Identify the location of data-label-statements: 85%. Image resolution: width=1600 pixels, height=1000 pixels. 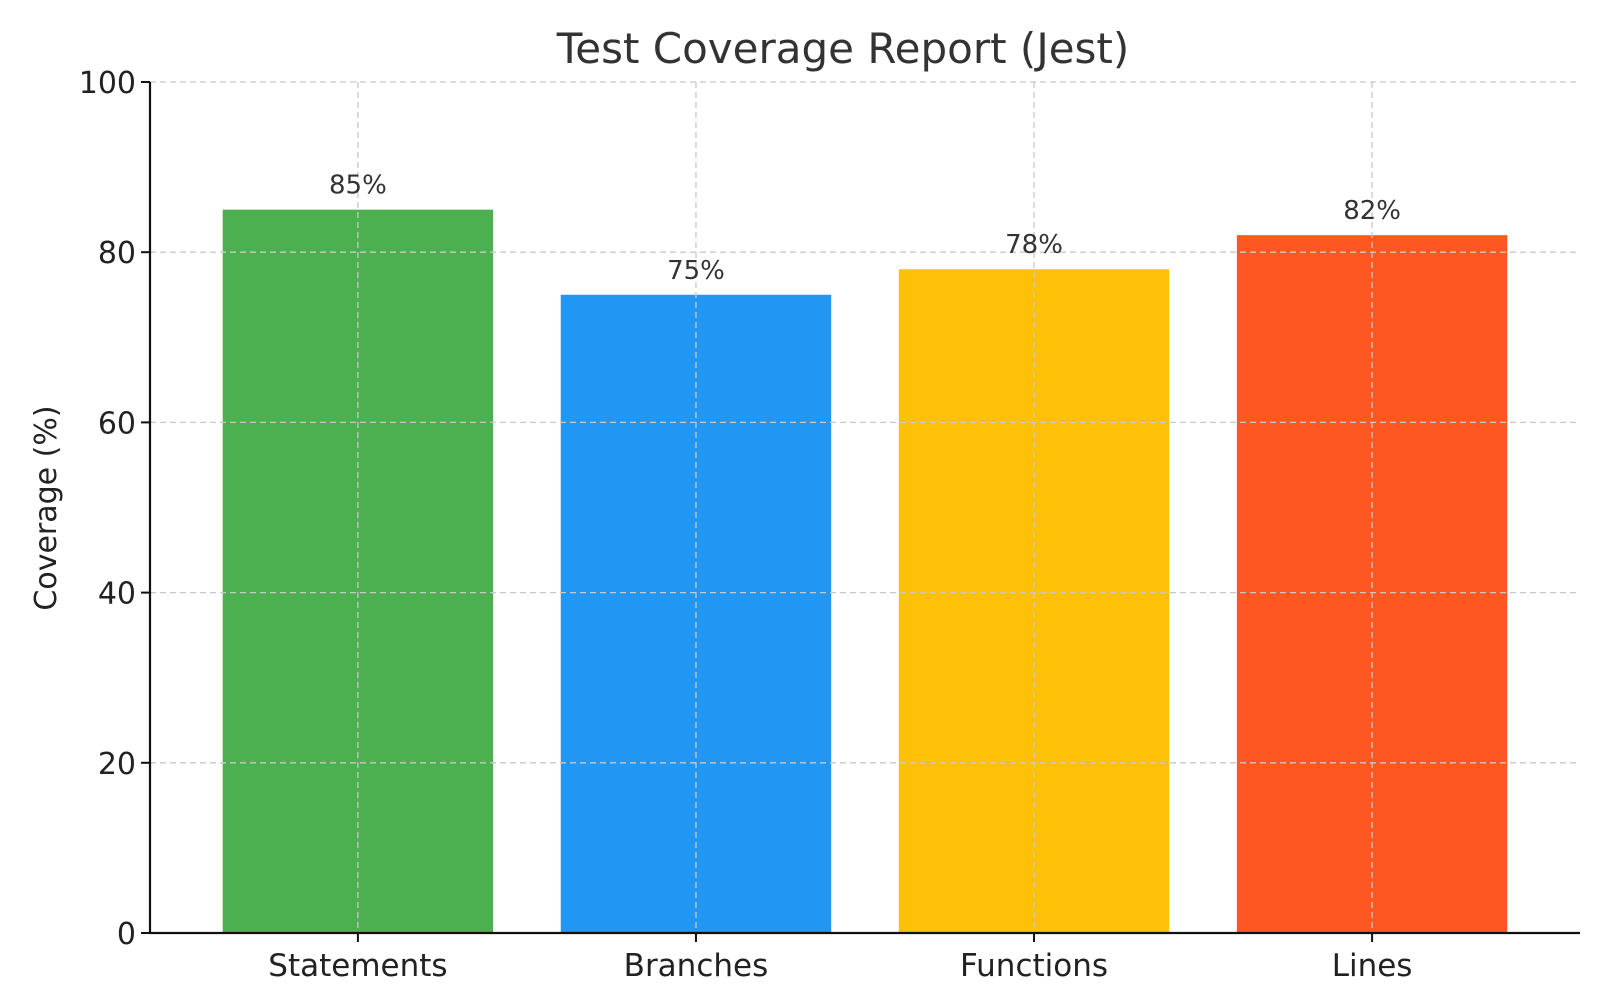
(358, 186).